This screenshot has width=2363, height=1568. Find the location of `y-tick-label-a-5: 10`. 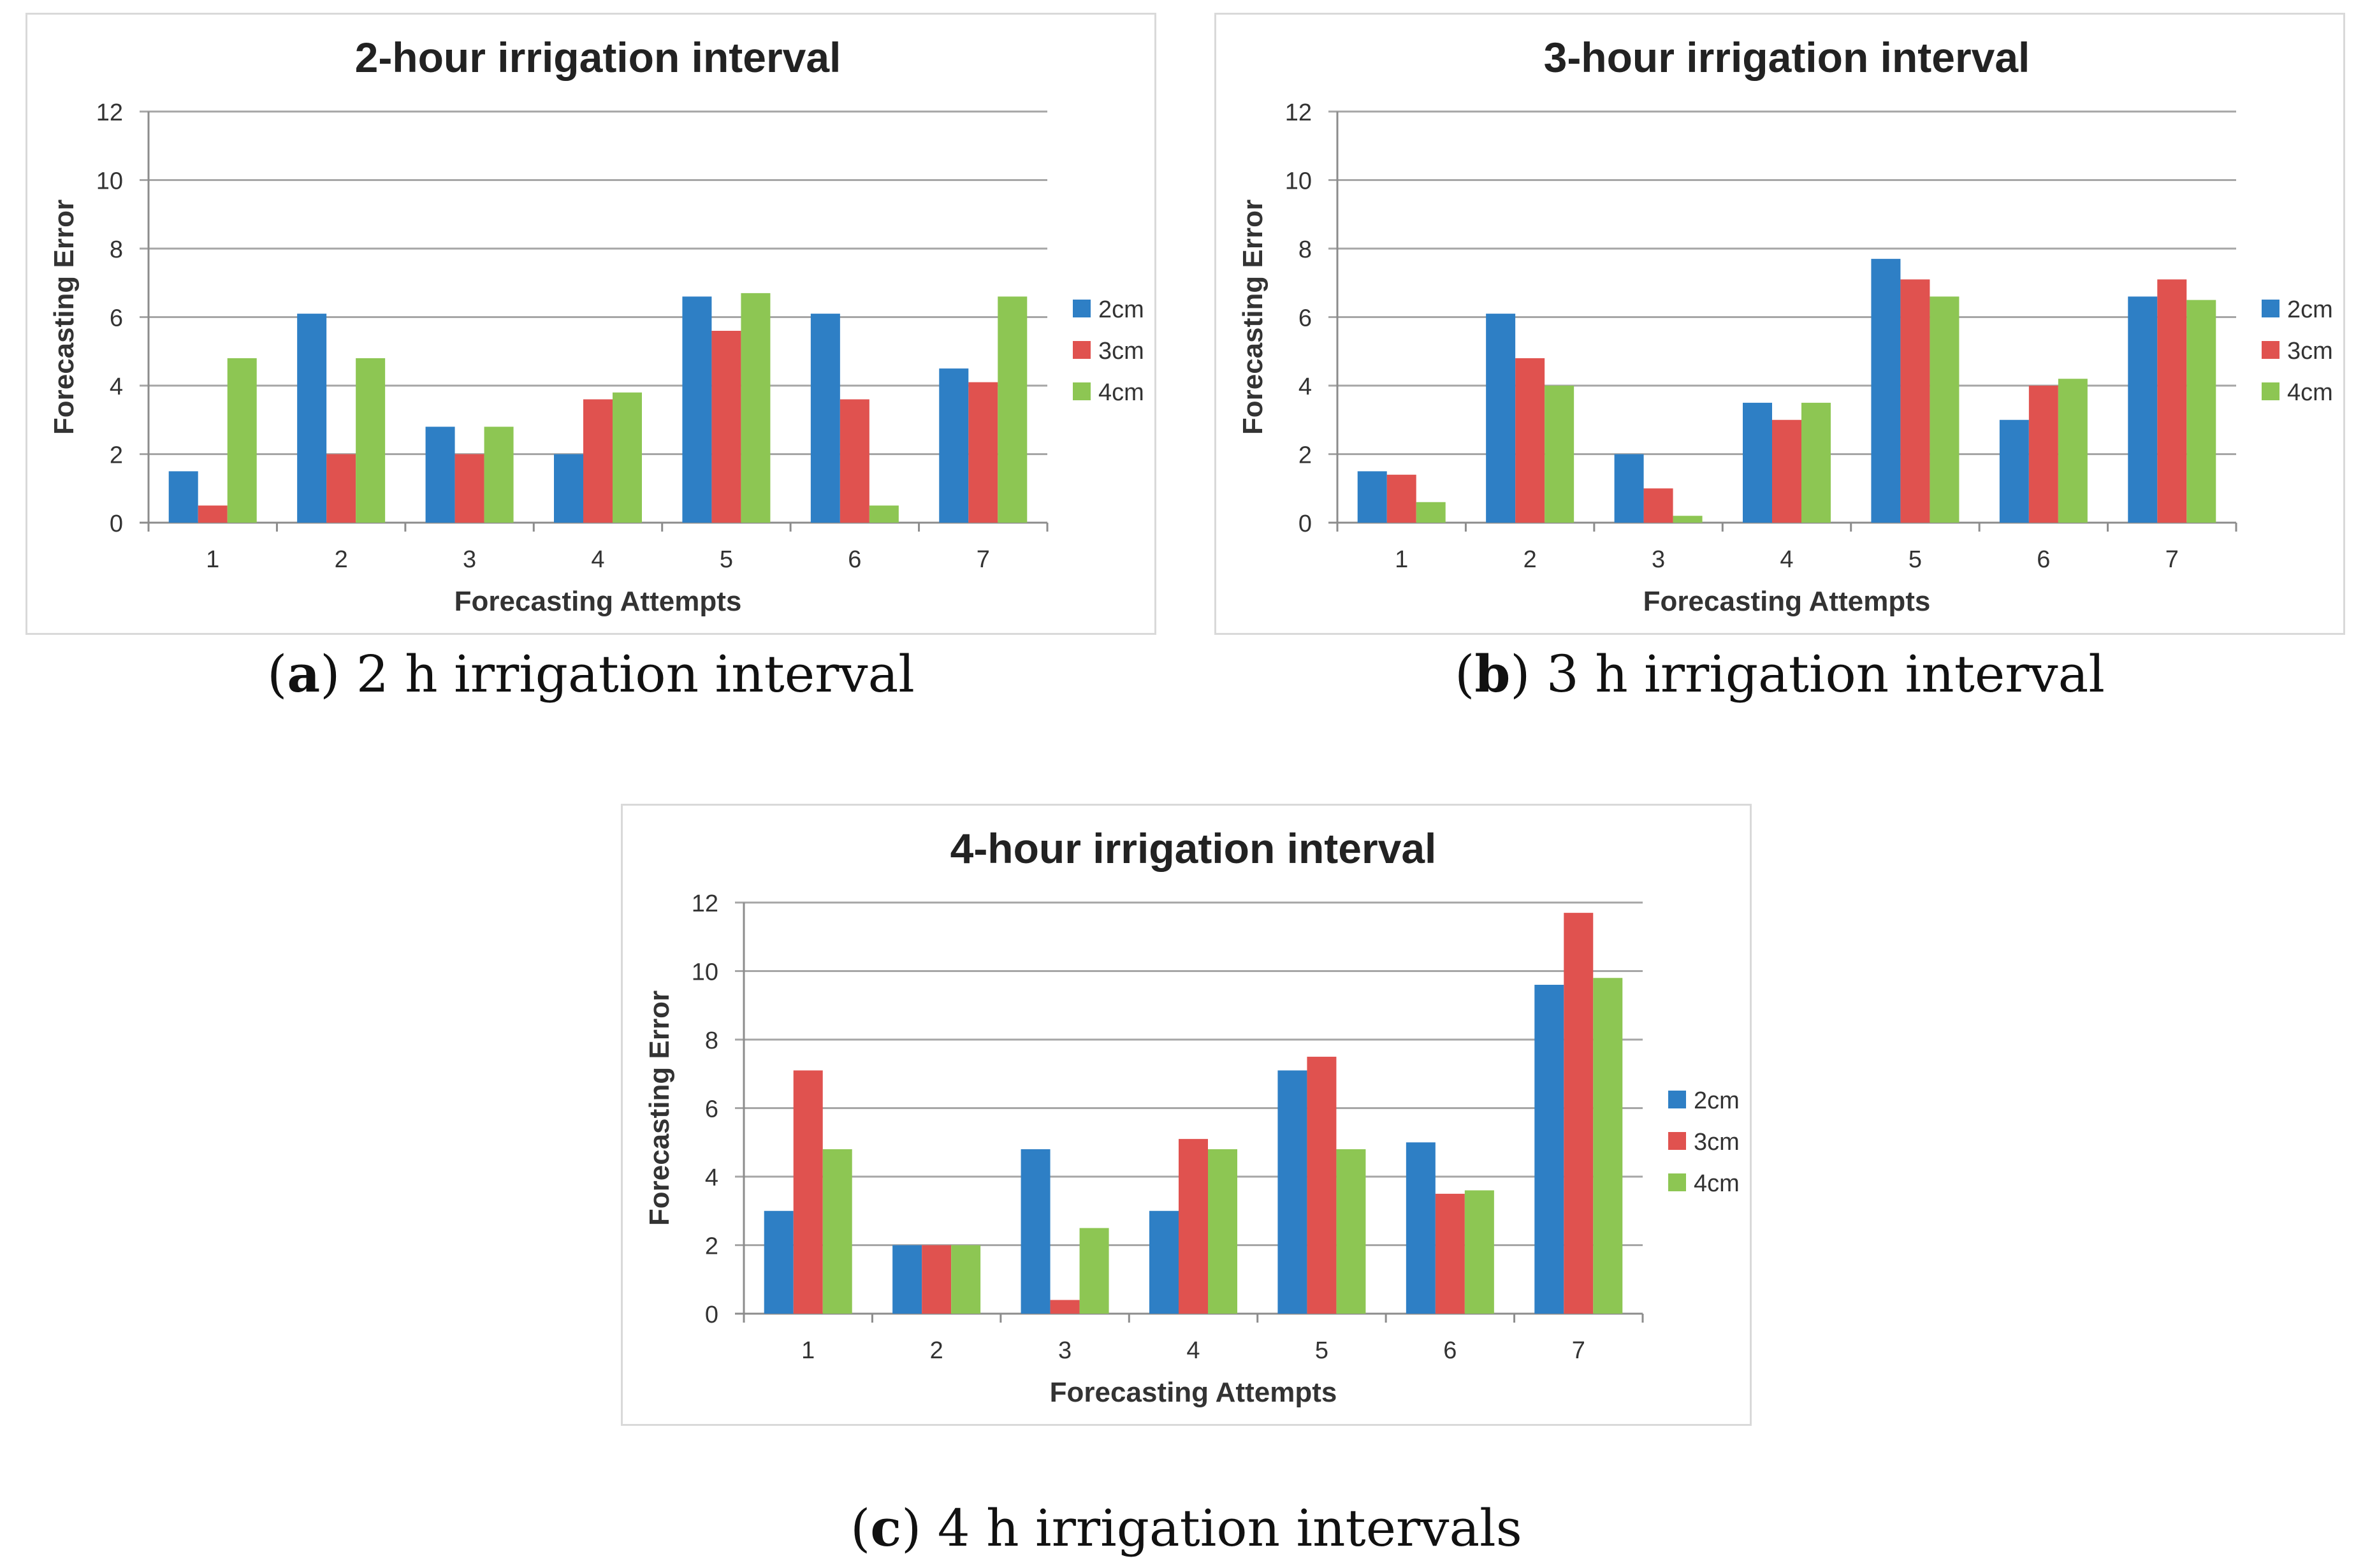

y-tick-label-a-5: 10 is located at coordinates (109, 182).